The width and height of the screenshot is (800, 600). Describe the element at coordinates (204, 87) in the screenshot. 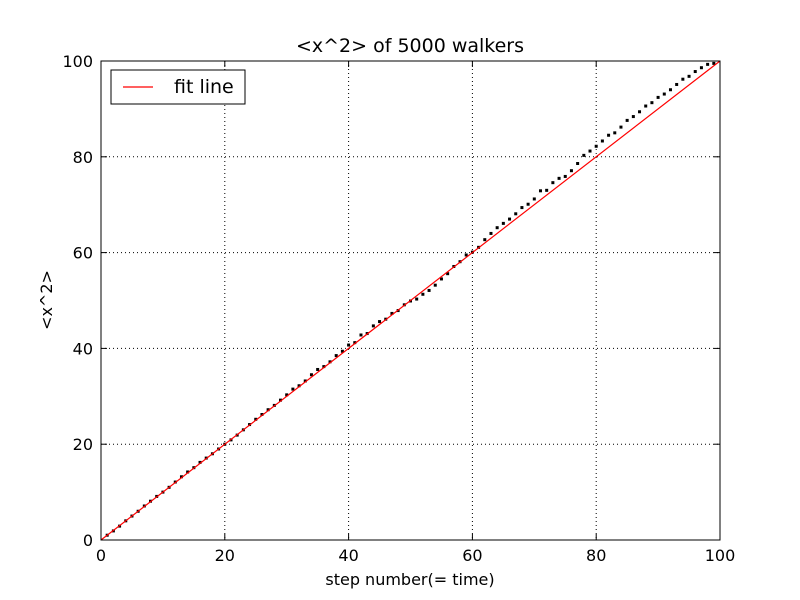

I see `legend-label-fit-line: fit line` at that location.